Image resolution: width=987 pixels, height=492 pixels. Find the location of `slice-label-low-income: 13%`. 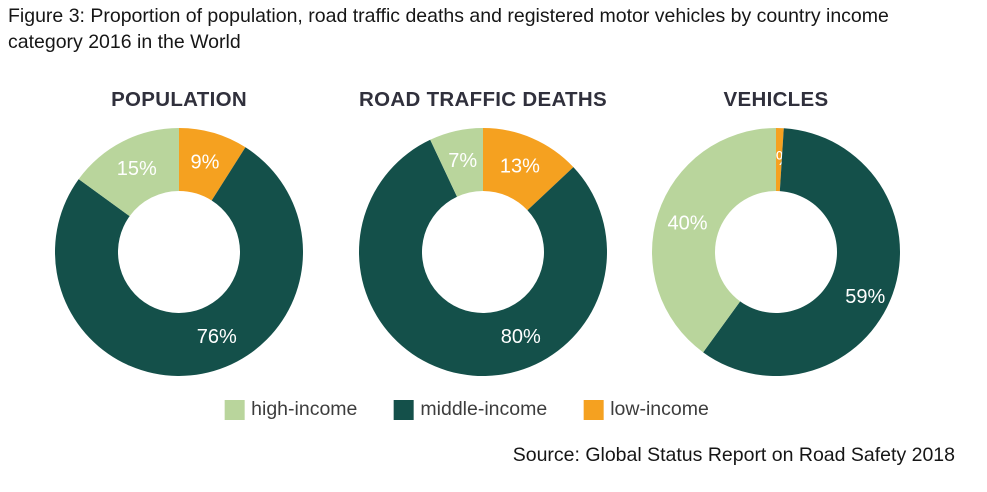

slice-label-low-income: 13% is located at coordinates (520, 167).